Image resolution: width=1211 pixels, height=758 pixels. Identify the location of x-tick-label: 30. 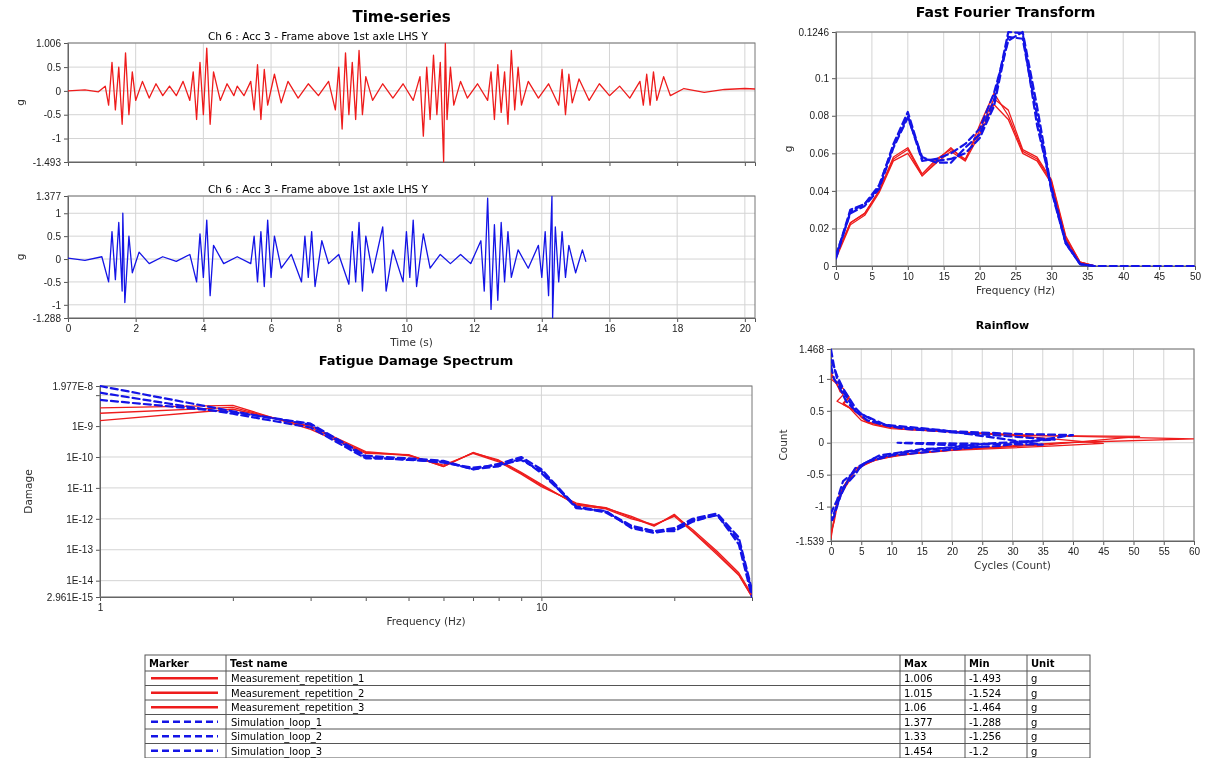
(1013, 552).